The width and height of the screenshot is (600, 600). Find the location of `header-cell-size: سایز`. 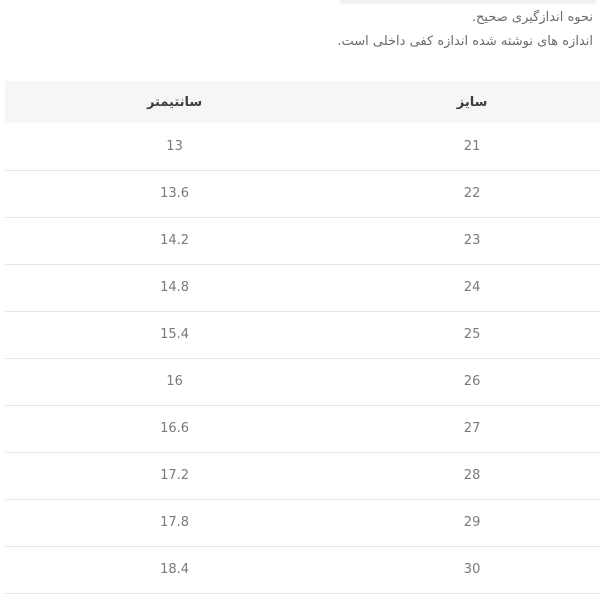

header-cell-size: سایز is located at coordinates (472, 102).